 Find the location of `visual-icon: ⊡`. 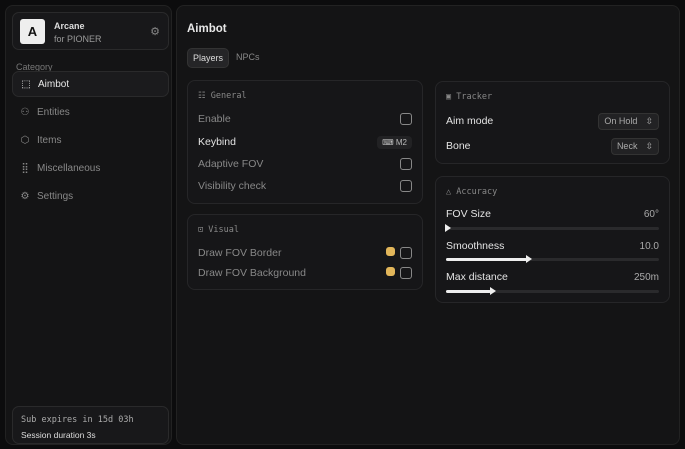

visual-icon: ⊡ is located at coordinates (201, 230).